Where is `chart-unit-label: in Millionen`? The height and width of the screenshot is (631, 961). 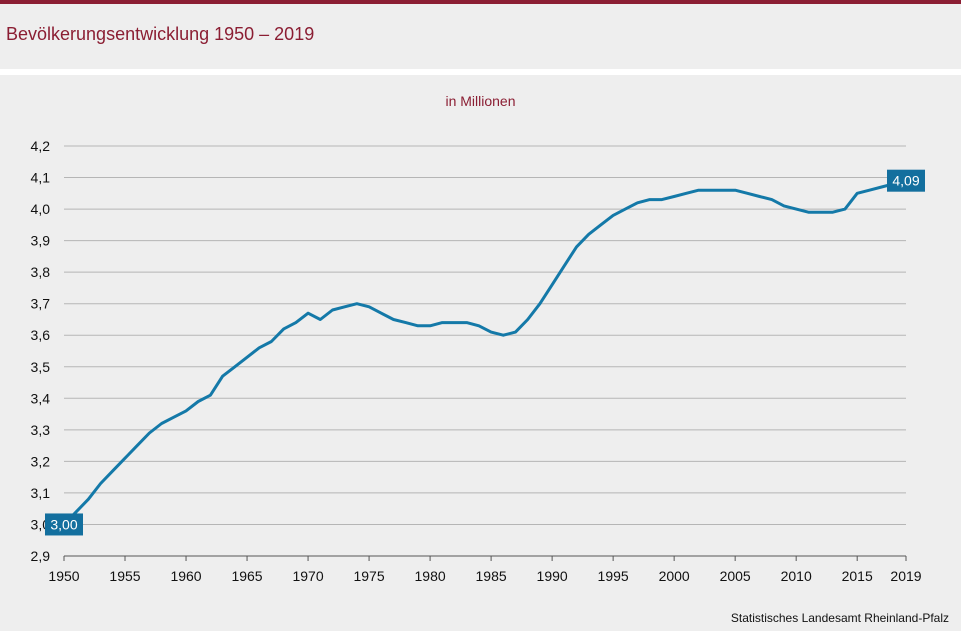
chart-unit-label: in Millionen is located at coordinates (480, 101).